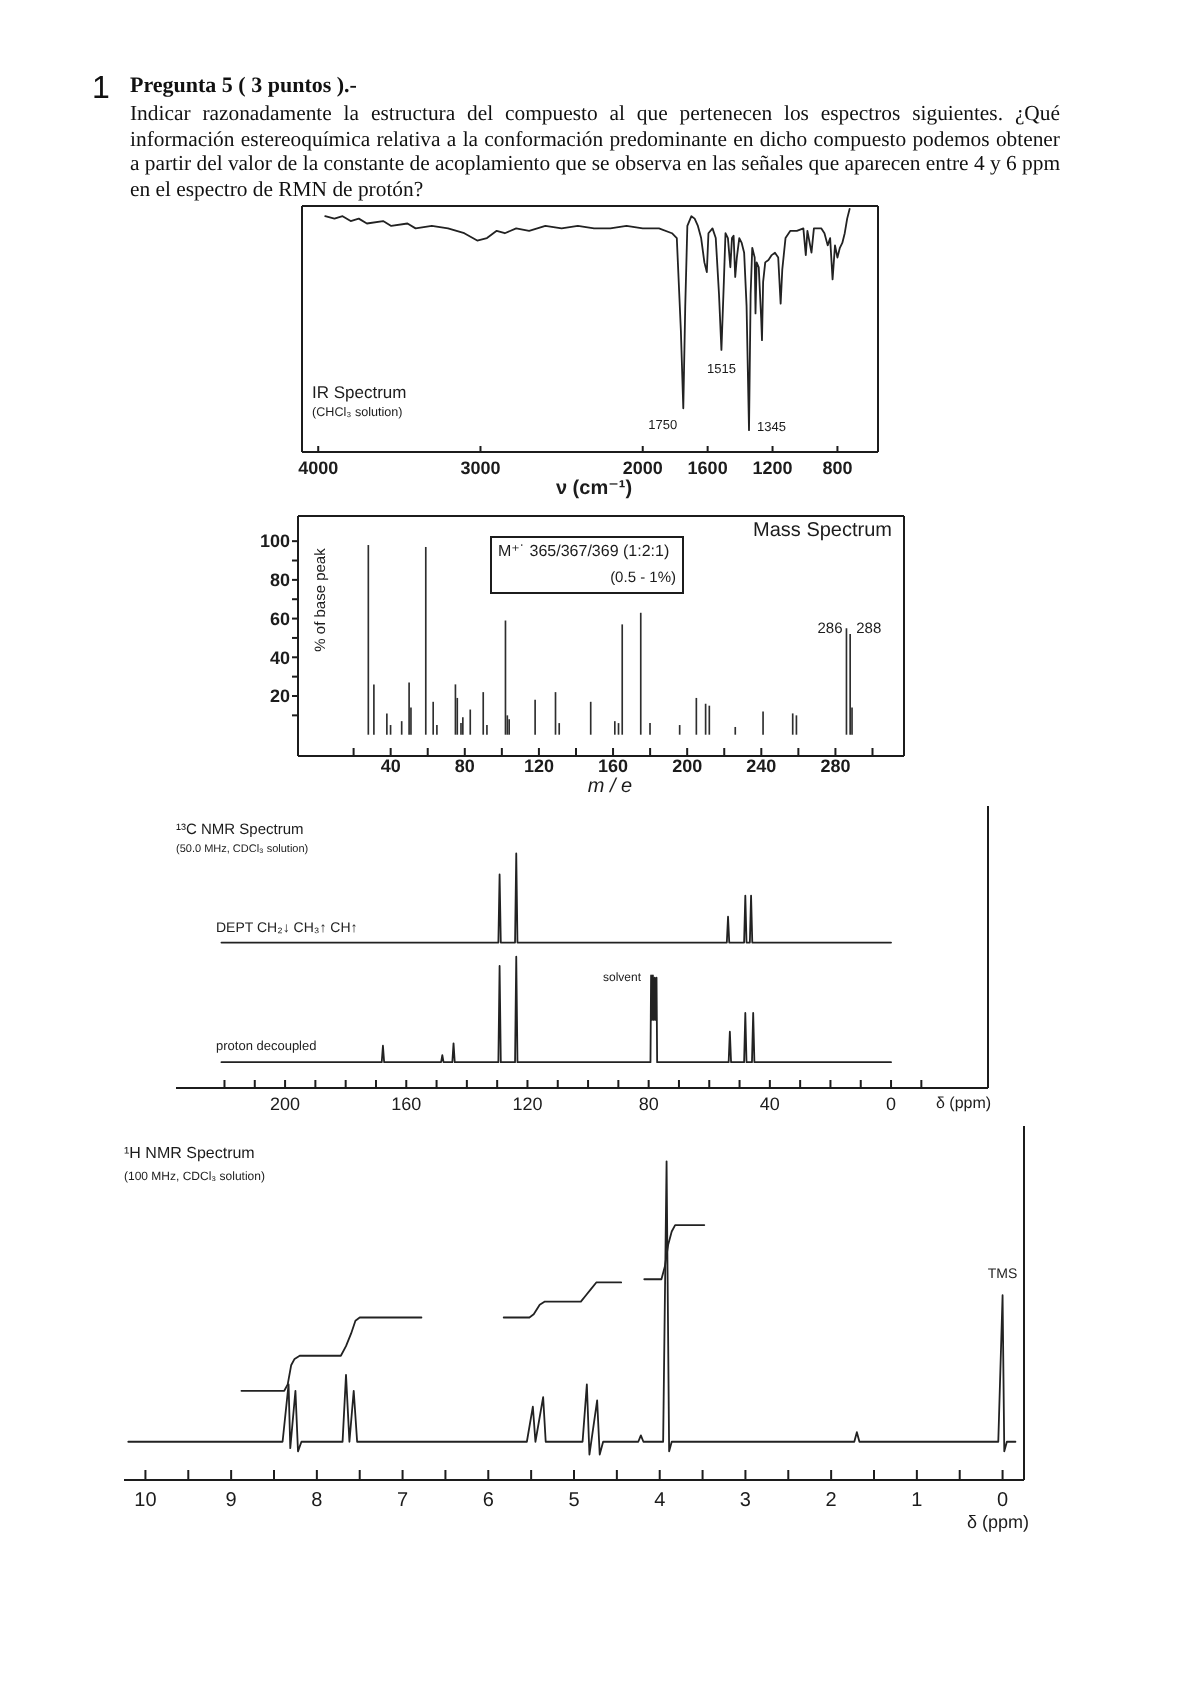 The image size is (1198, 1696). What do you see at coordinates (403, 1501) in the screenshot?
I see `x-tick-label: 7` at bounding box center [403, 1501].